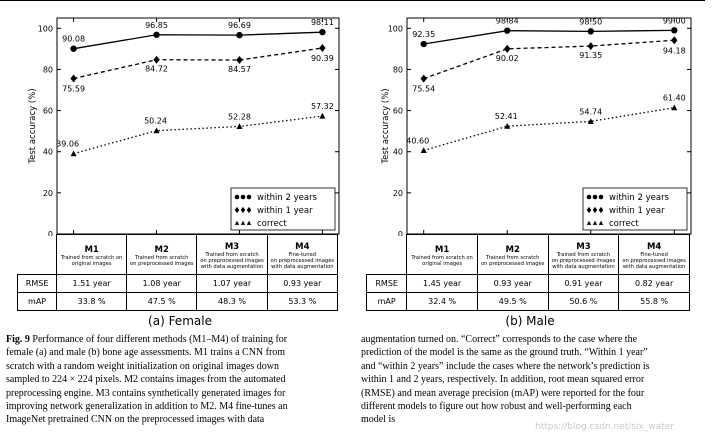 This screenshot has width=713, height=439. I want to click on rmse-value: 1.07 year, so click(232, 283).